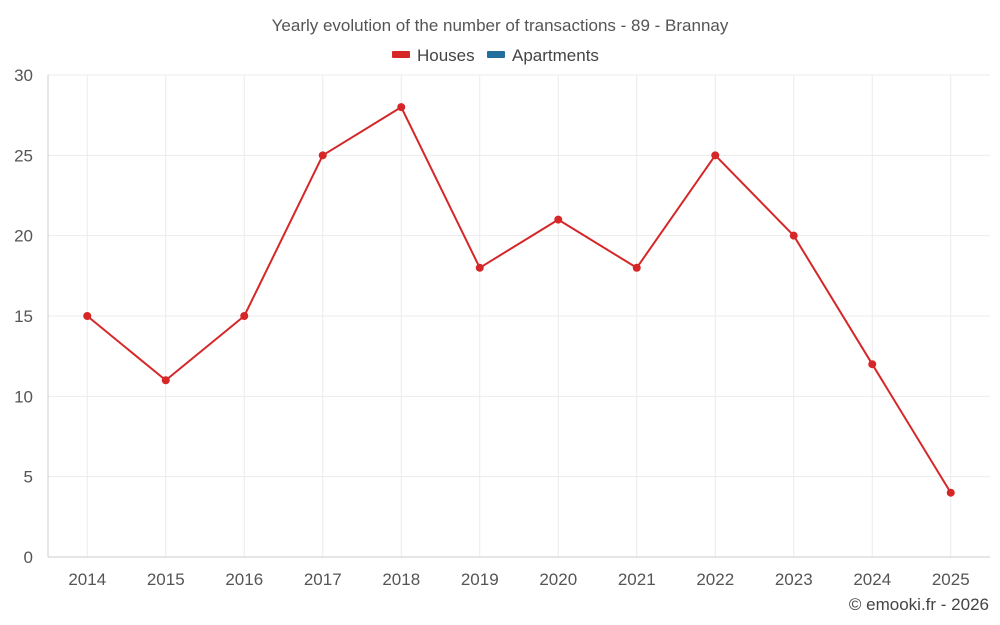 Image resolution: width=1000 pixels, height=625 pixels. I want to click on legend-swatch-houses, so click(401, 54).